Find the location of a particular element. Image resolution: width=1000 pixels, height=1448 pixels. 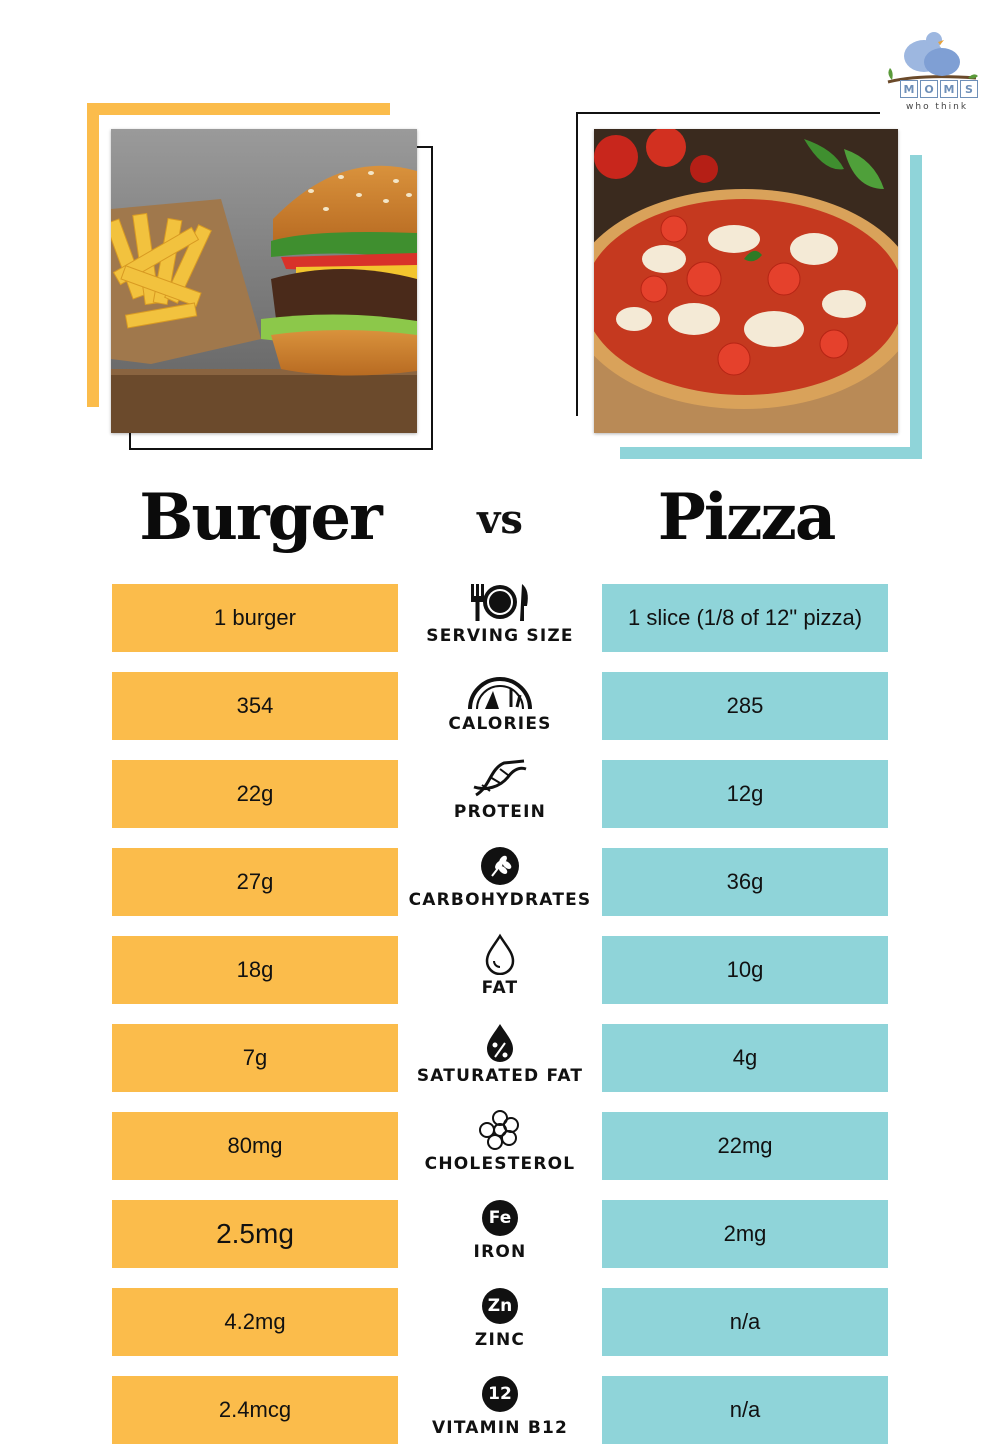

nutrient-label: SATURATED FAT is located at coordinates (500, 1076).